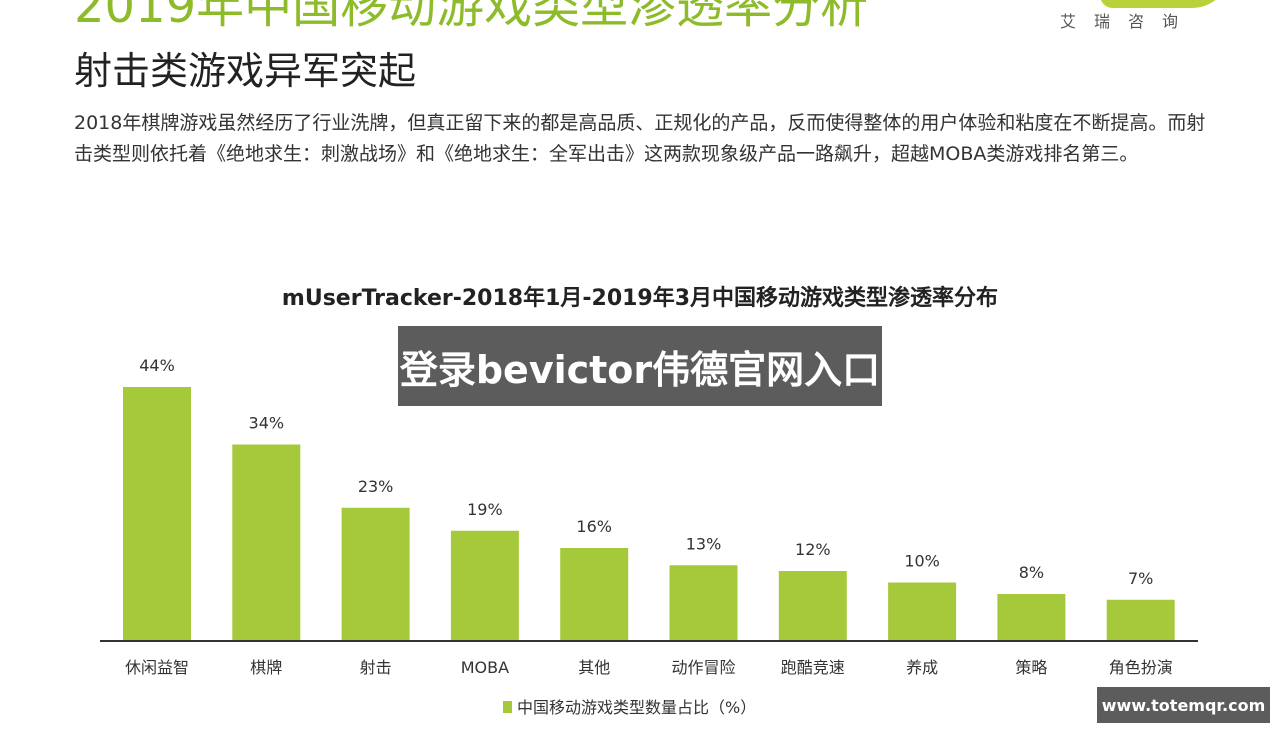 The width and height of the screenshot is (1280, 732). Describe the element at coordinates (1141, 667) in the screenshot. I see `x-tick-label: 角色扮演` at that location.